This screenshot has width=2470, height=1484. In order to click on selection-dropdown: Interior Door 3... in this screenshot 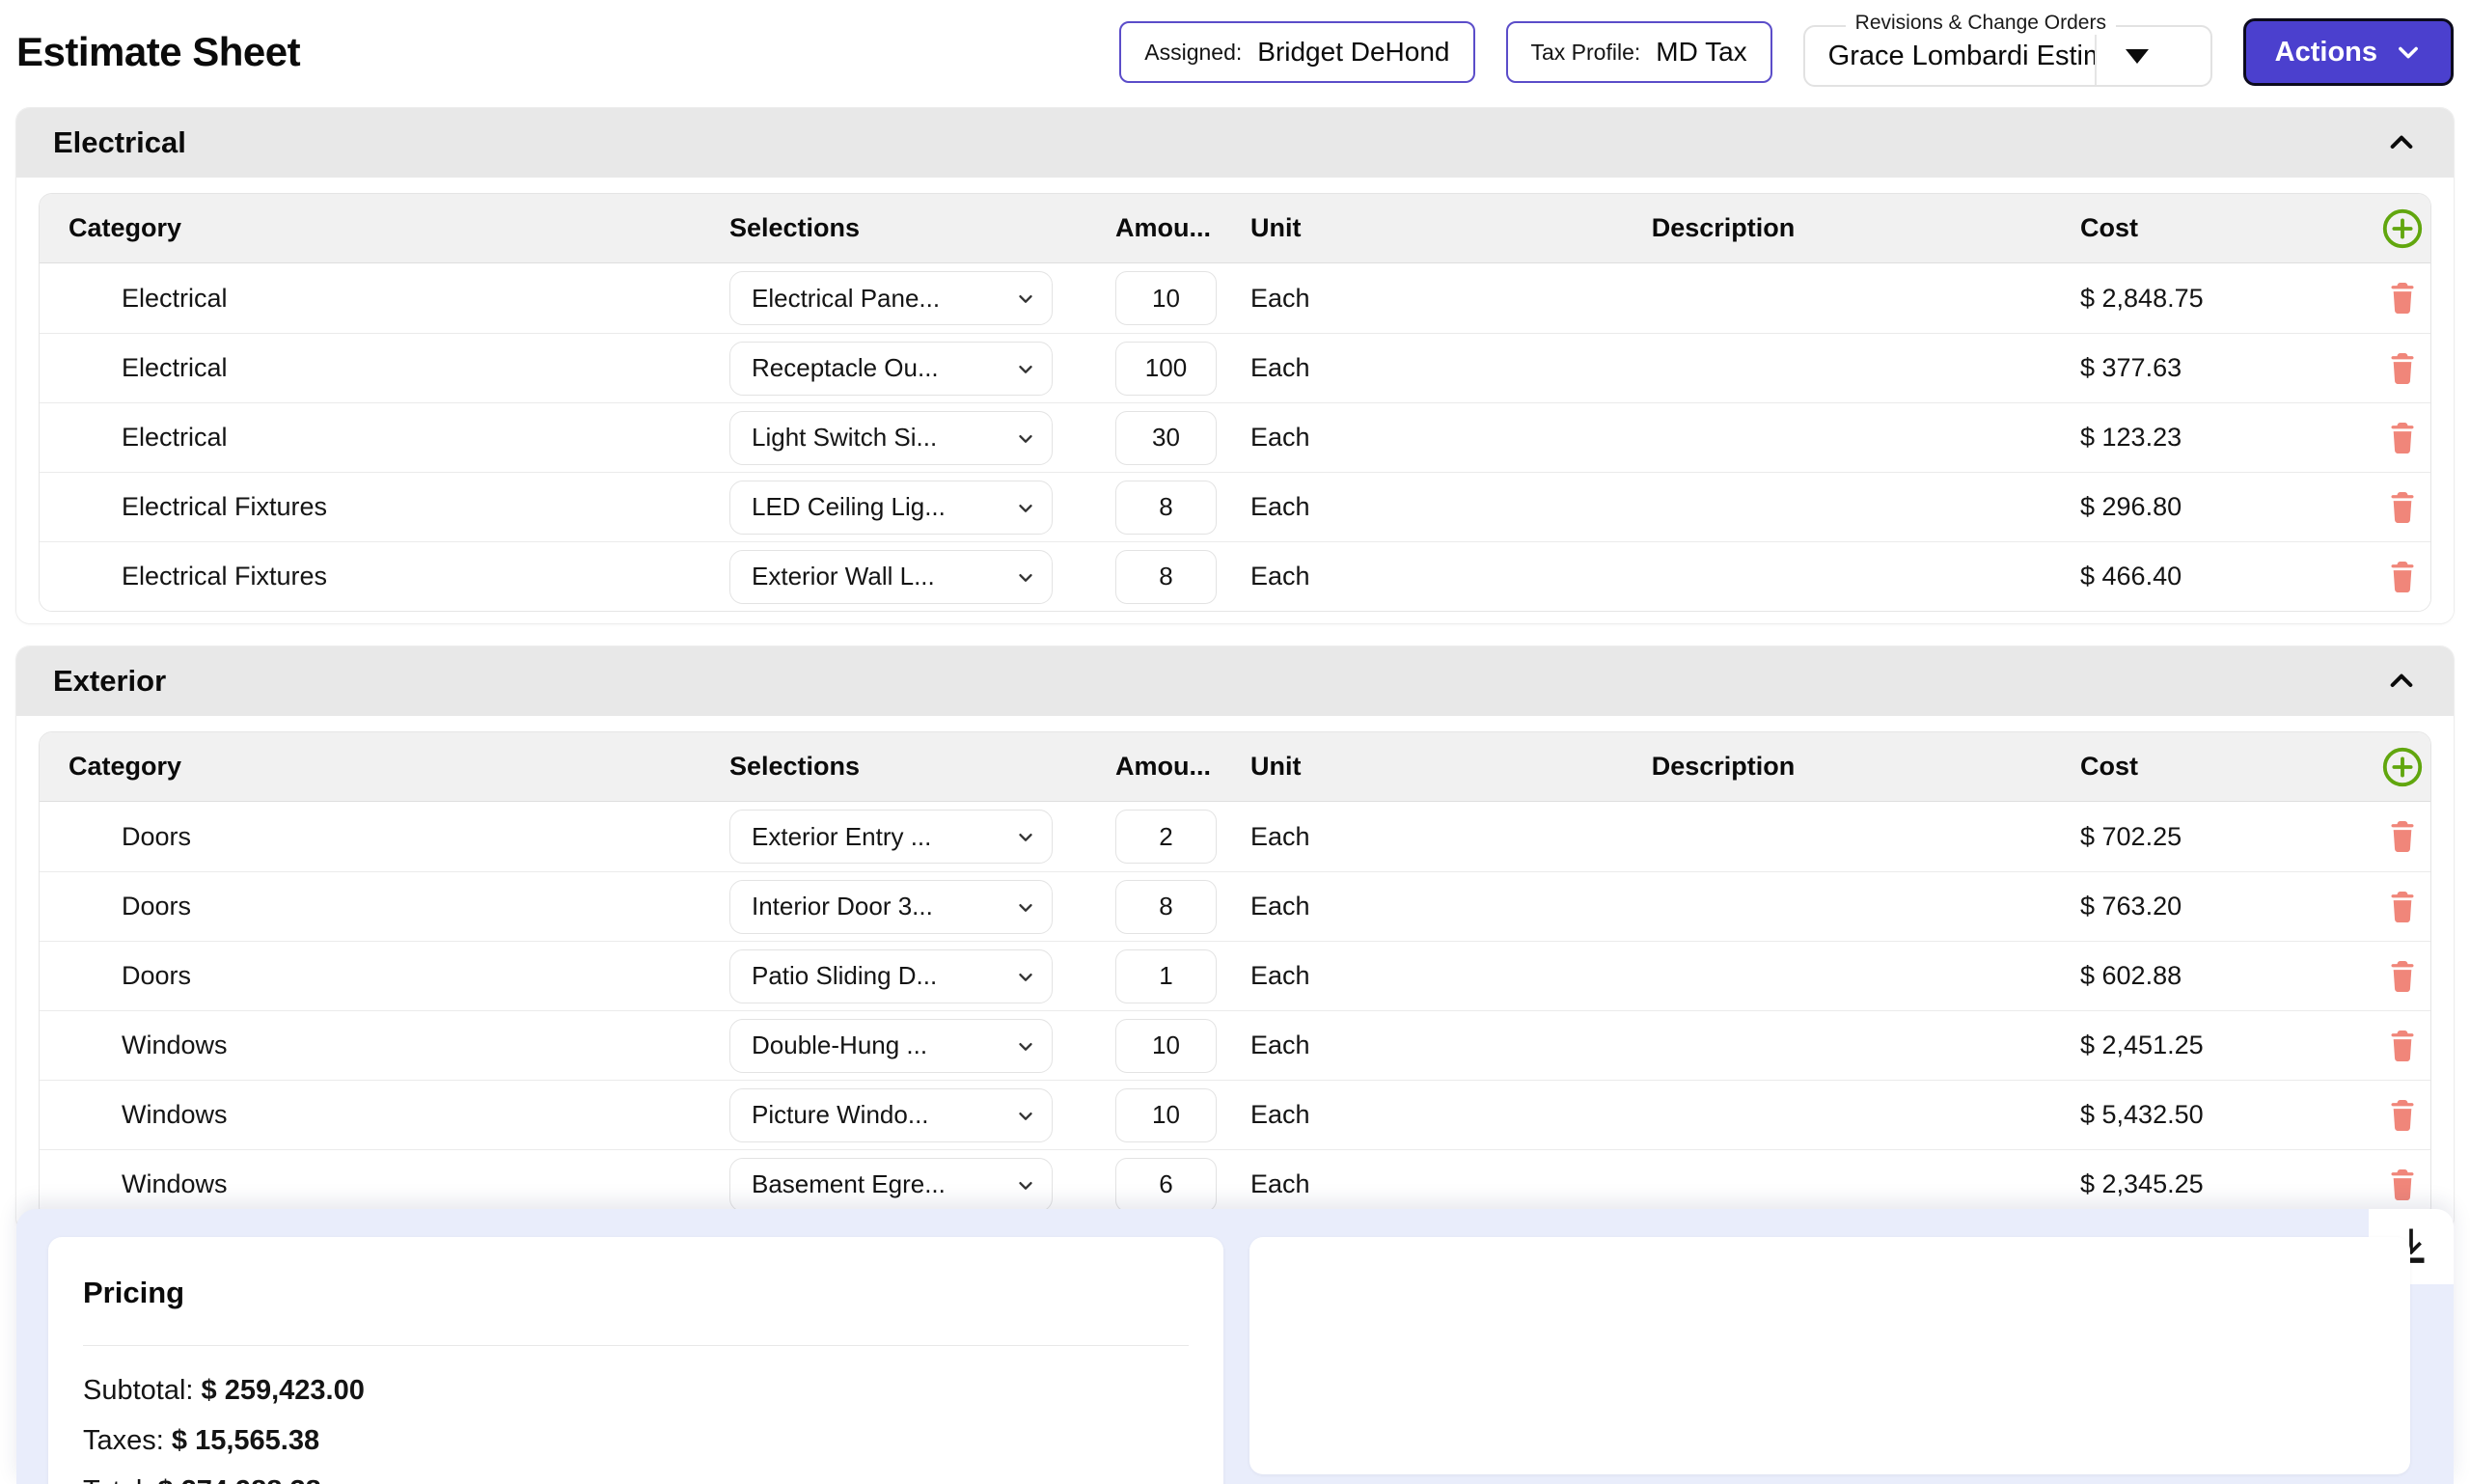, I will do `click(891, 906)`.